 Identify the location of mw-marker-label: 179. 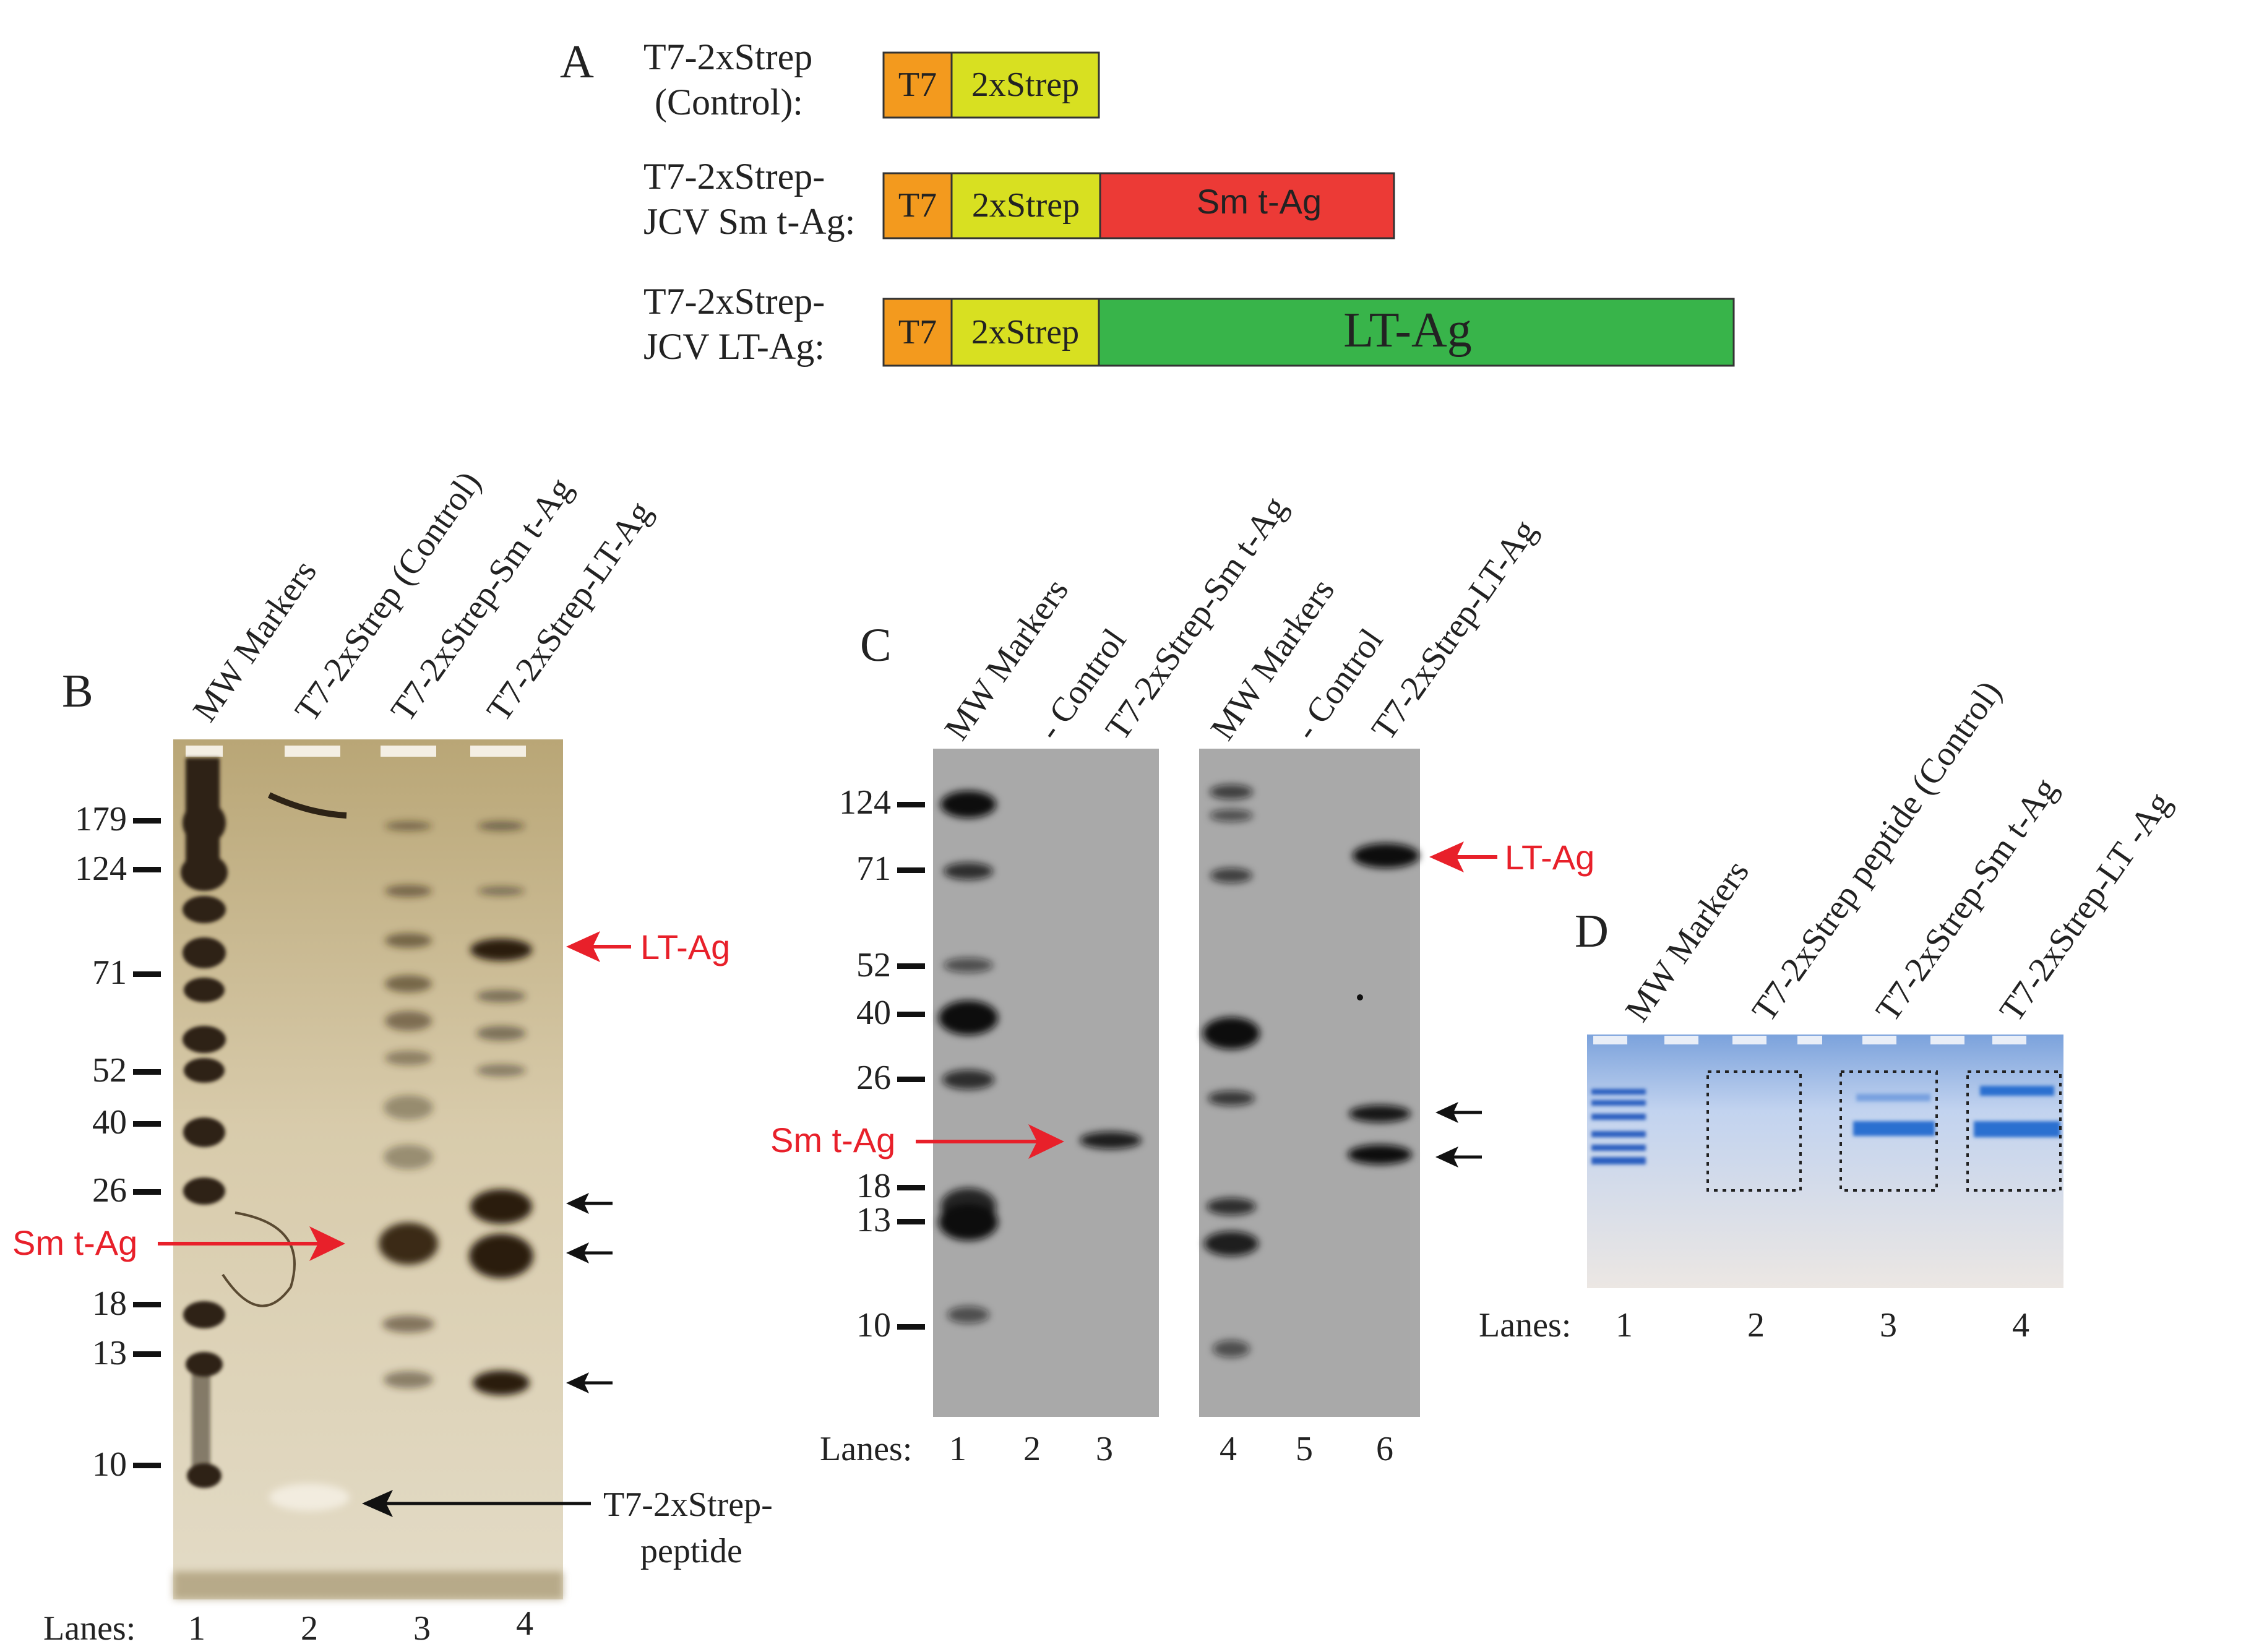
(101, 819).